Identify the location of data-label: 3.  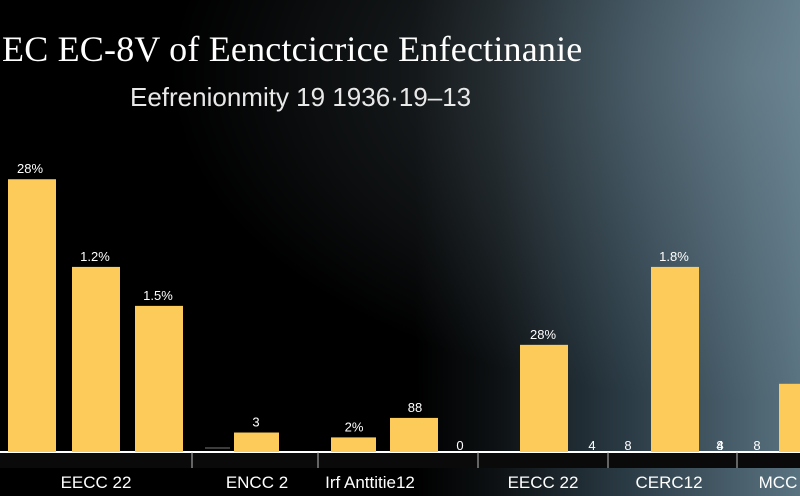
(255, 422).